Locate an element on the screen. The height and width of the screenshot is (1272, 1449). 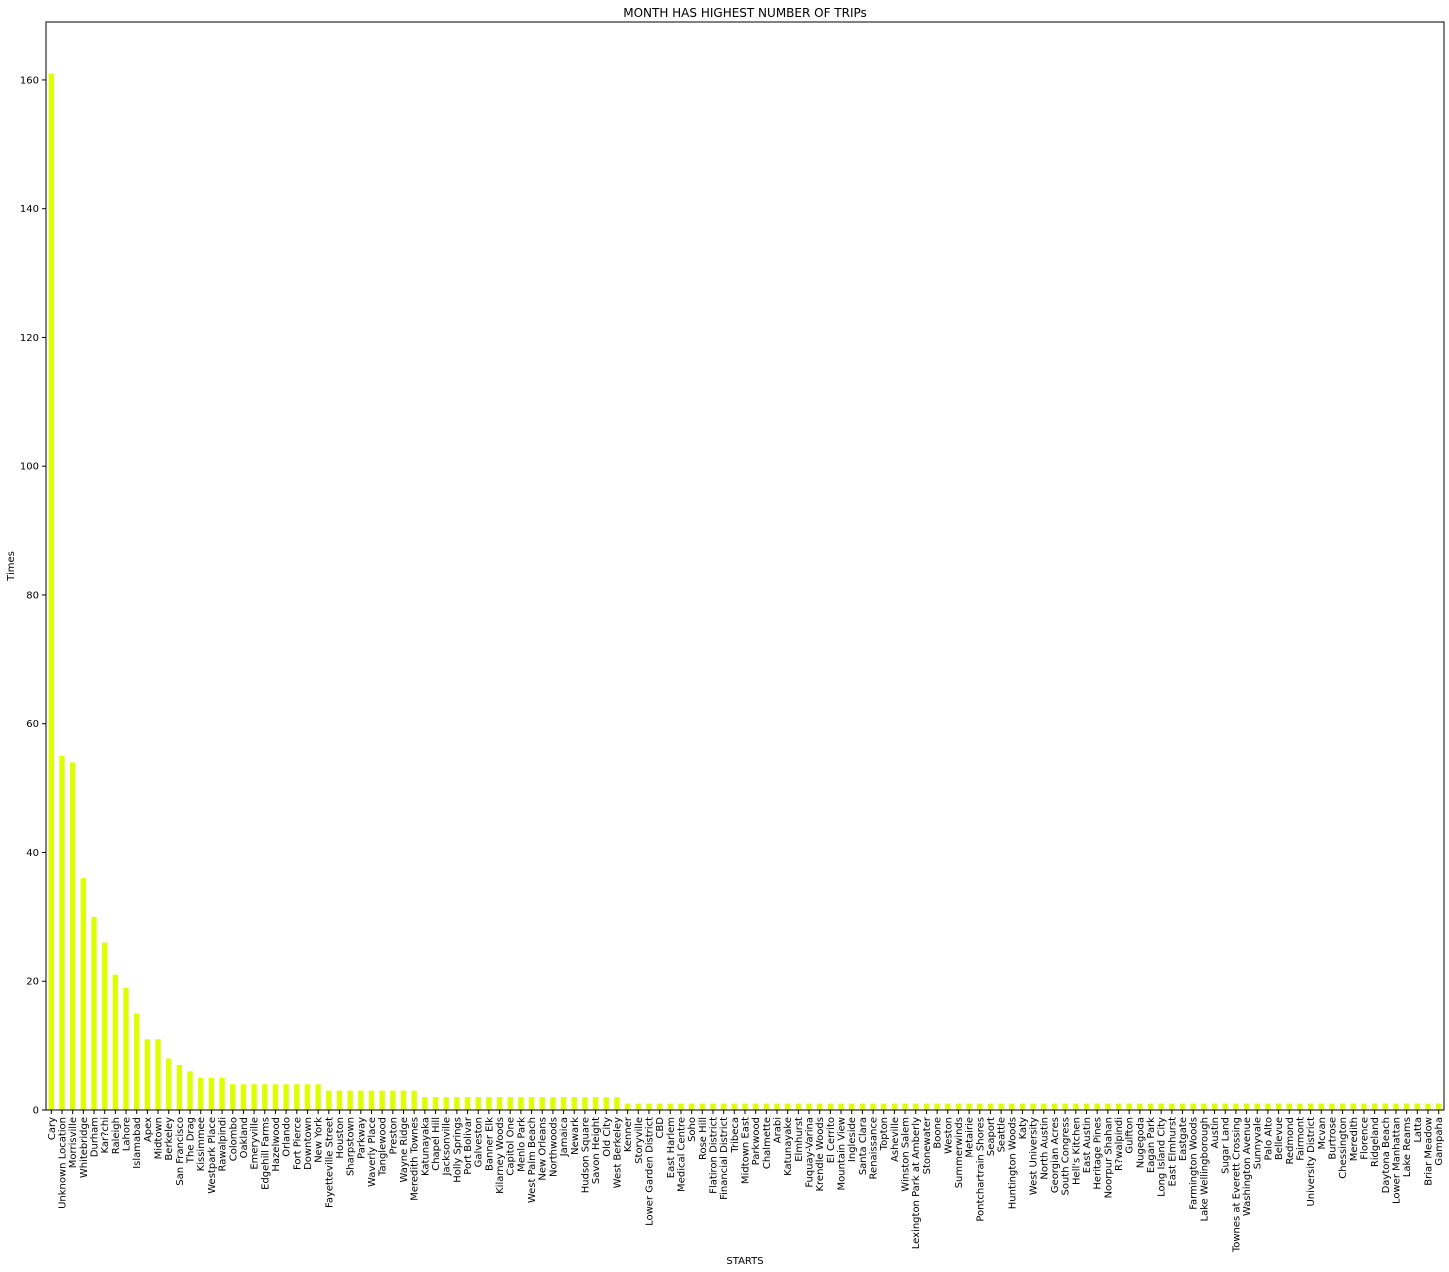
x-tick-label: Winston Salem is located at coordinates (906, 1154).